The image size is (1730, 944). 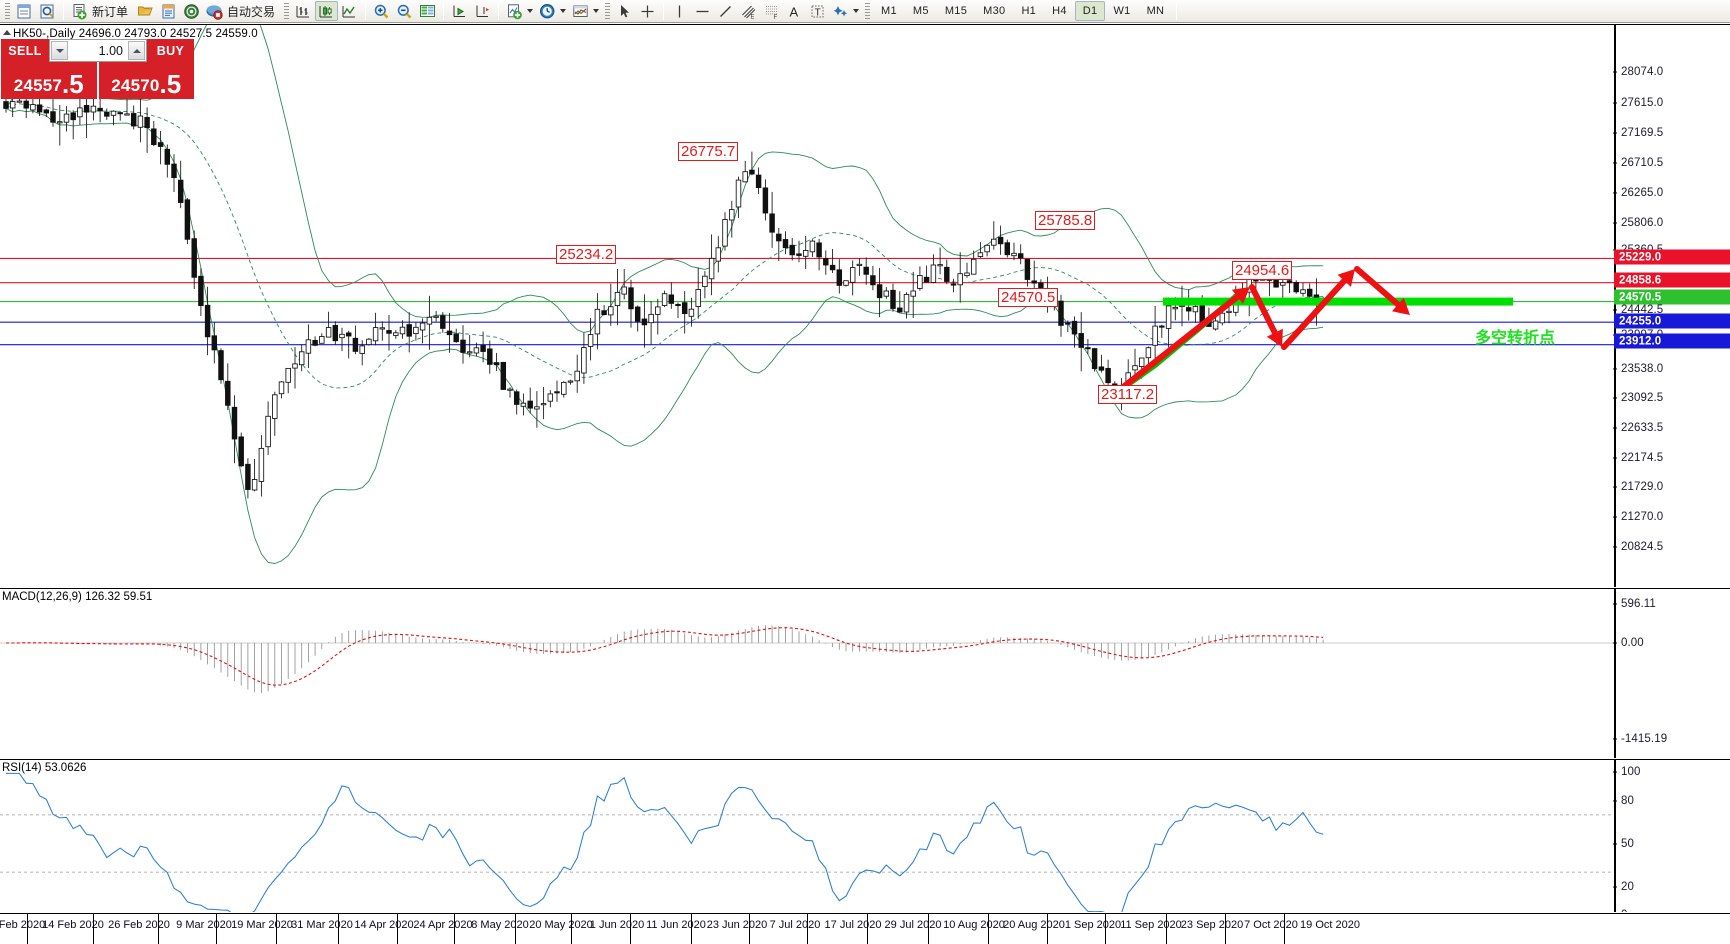 I want to click on market-watch-icon, so click(x=24, y=11).